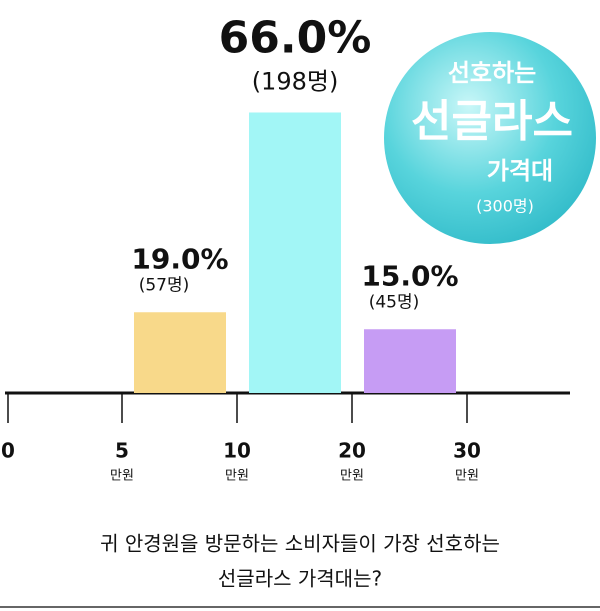 The image size is (600, 611). What do you see at coordinates (179, 258) in the screenshot?
I see `value-label: 19.0%` at bounding box center [179, 258].